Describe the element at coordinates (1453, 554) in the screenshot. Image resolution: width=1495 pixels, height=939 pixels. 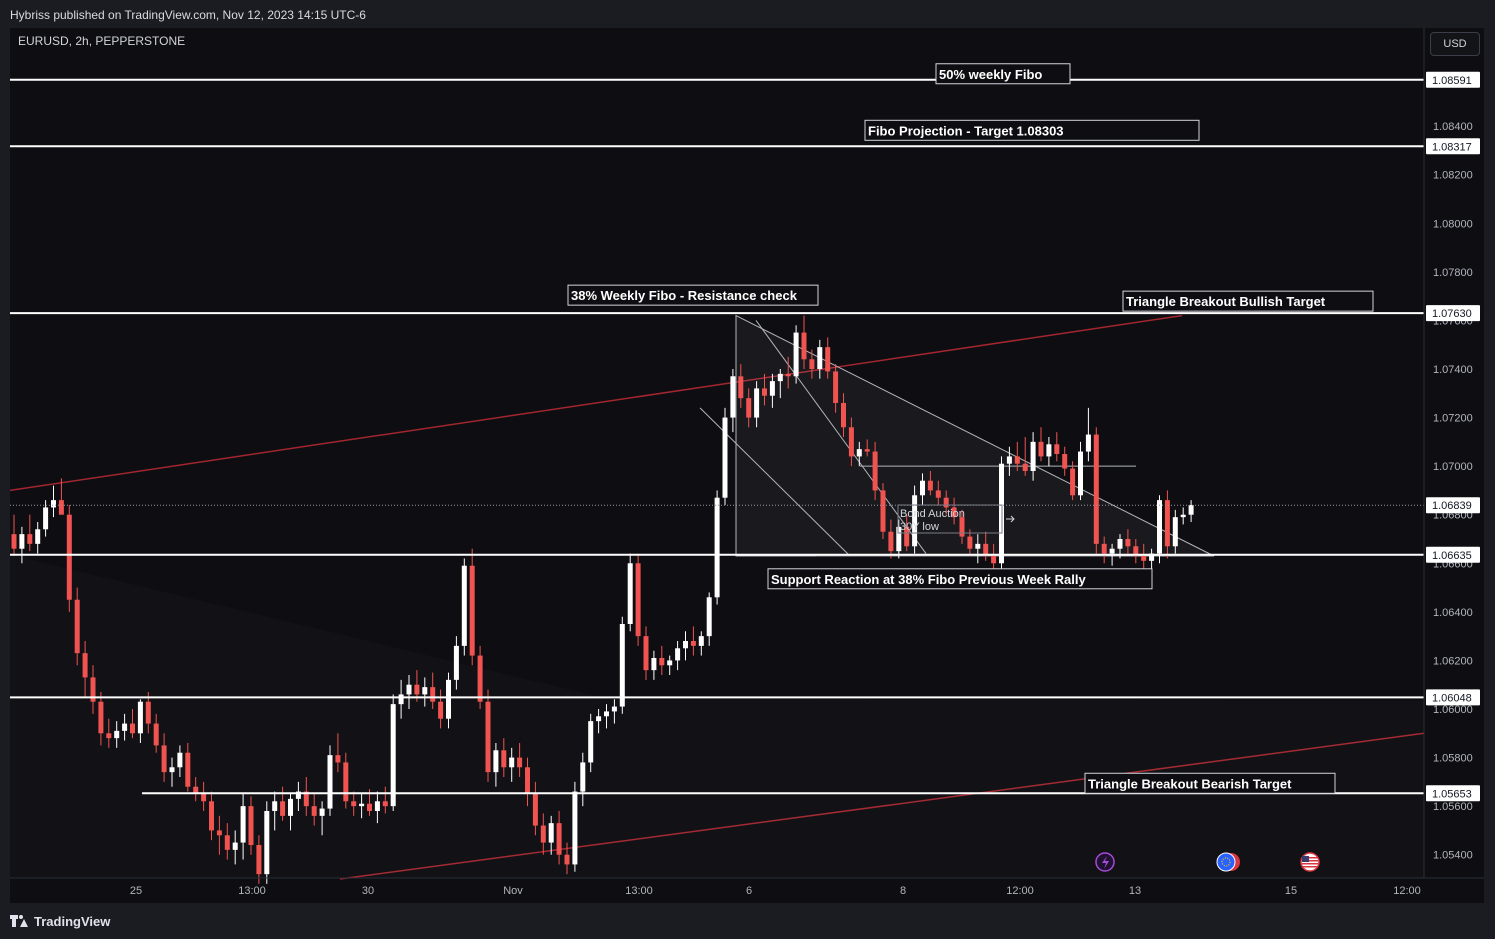
I see `price-level-tag: 1.06635` at that location.